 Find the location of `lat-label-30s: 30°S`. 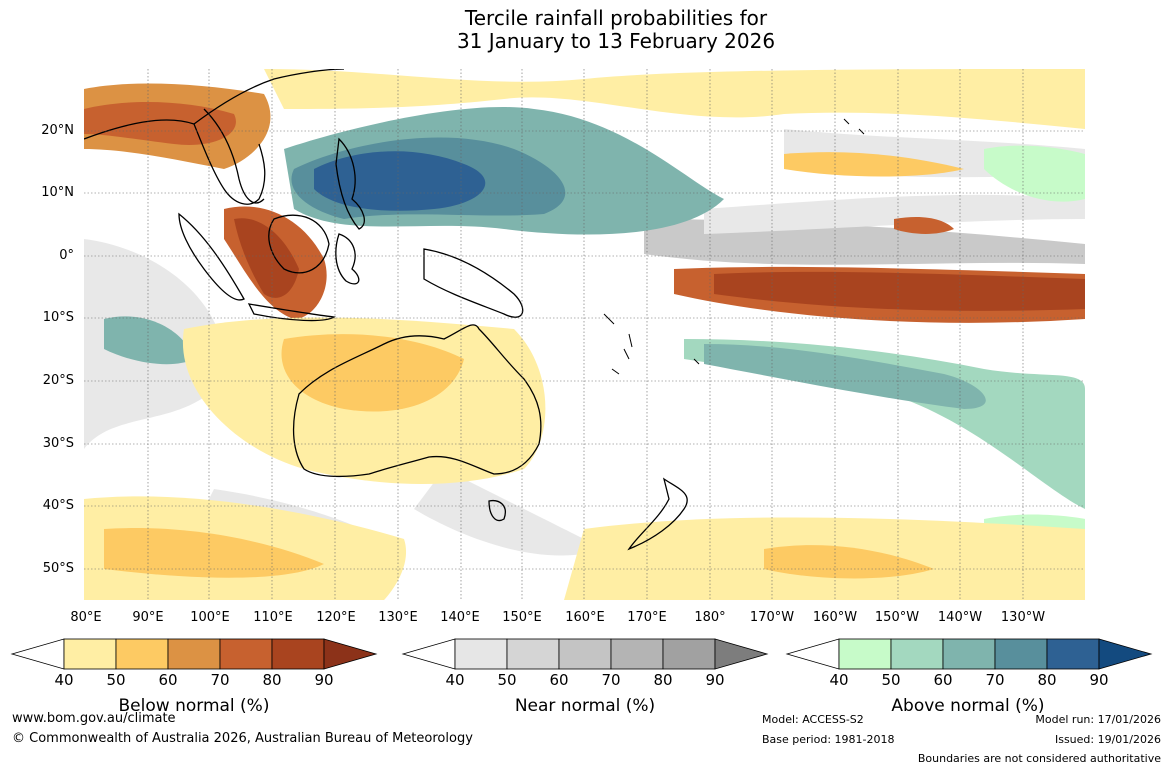

lat-label-30s: 30°S is located at coordinates (58, 443).